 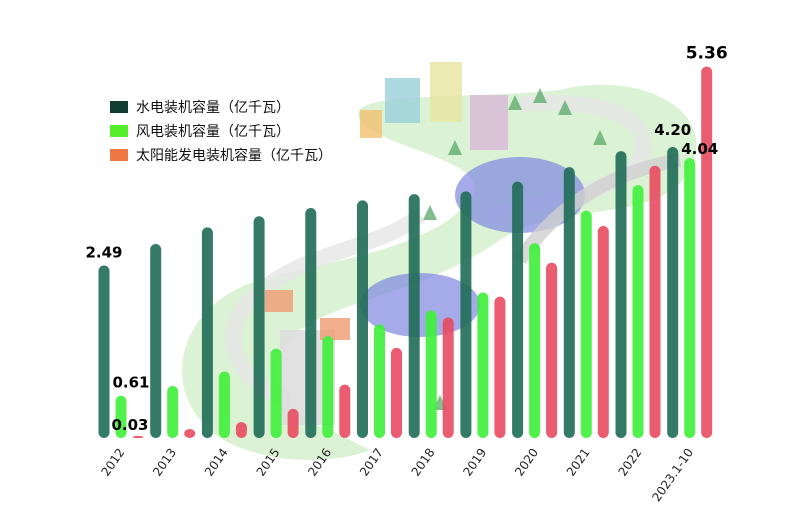 What do you see at coordinates (103, 252) in the screenshot?
I see `data-label-hydro: 2.49` at bounding box center [103, 252].